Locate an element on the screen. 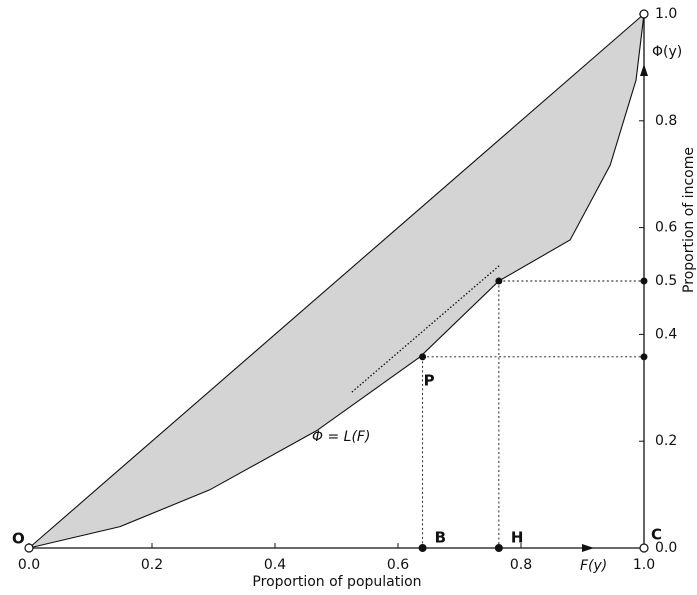 The image size is (697, 595). tangent-line is located at coordinates (426, 328).